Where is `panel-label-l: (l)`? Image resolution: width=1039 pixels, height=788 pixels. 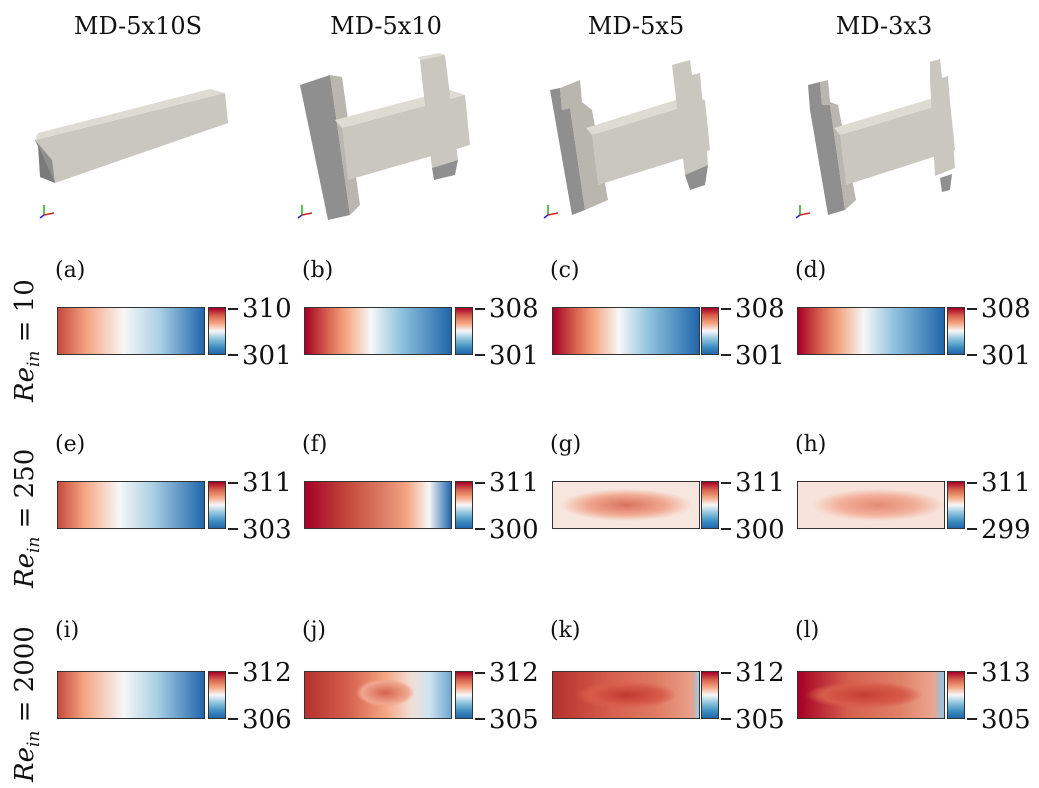 panel-label-l: (l) is located at coordinates (807, 630).